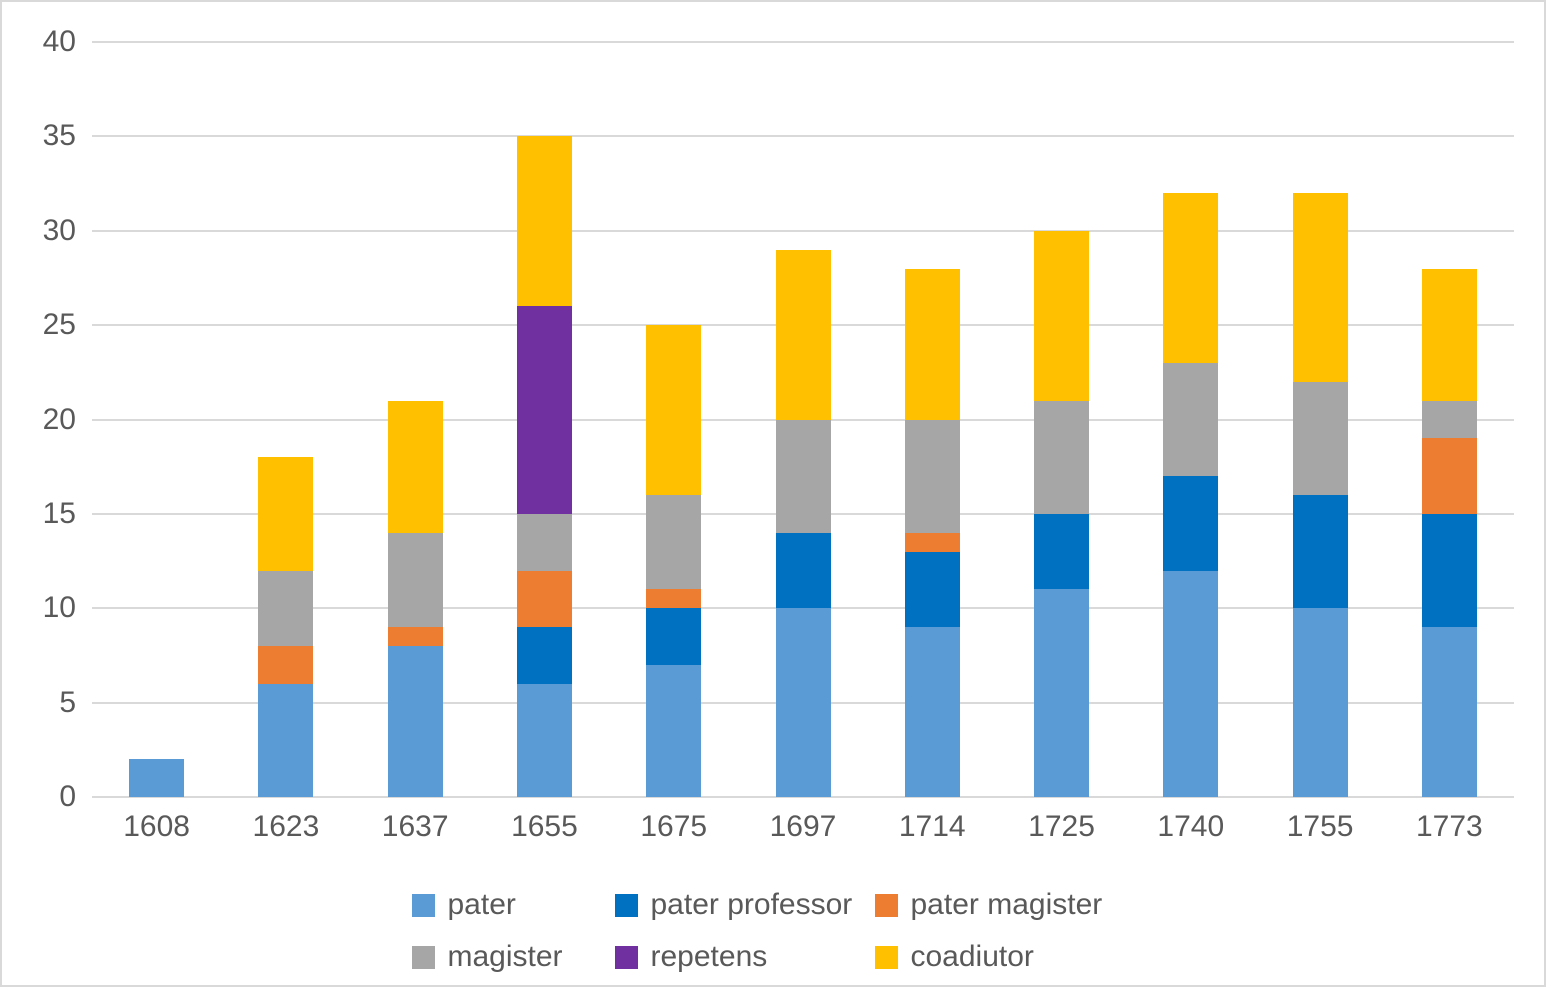 This screenshot has height=987, width=1546. I want to click on bar-segment-1675-pater-magister, so click(674, 599).